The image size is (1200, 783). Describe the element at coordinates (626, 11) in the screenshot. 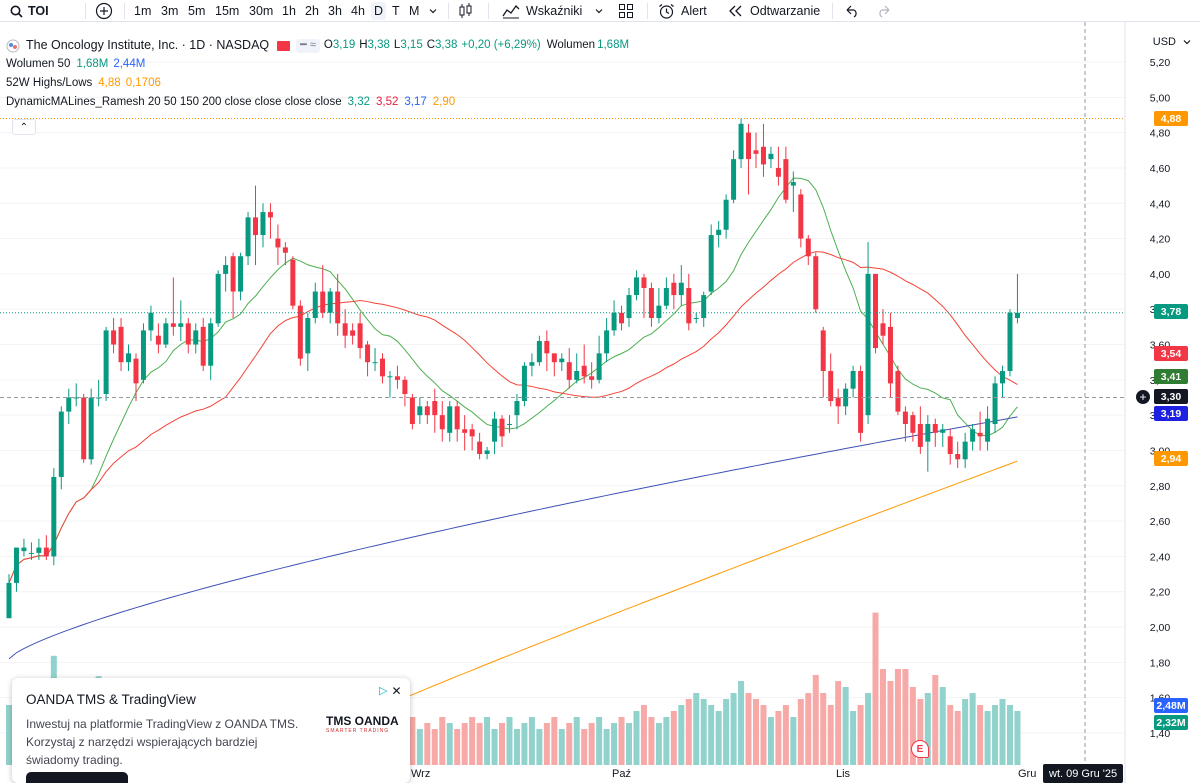

I see `layouts-button` at that location.